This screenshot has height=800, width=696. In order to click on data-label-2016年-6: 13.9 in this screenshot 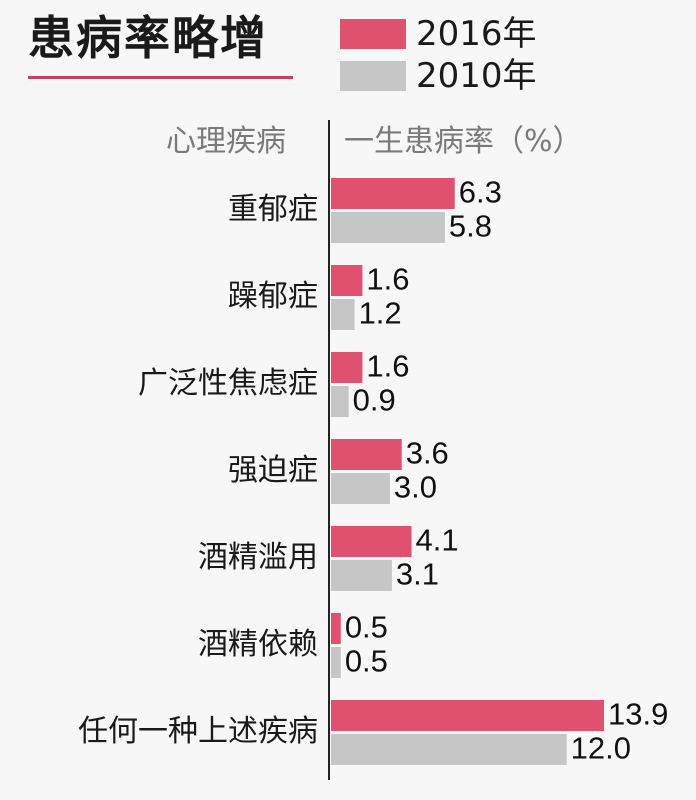, I will do `click(638, 714)`.